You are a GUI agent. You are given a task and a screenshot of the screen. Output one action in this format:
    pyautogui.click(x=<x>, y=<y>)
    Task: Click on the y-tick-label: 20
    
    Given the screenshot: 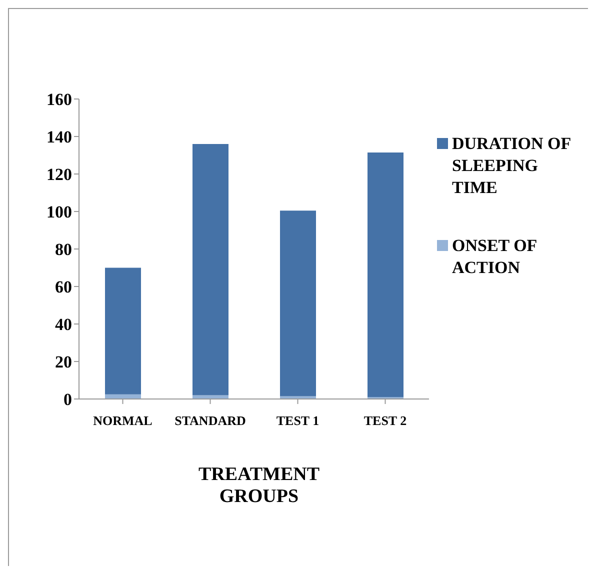 What is the action you would take?
    pyautogui.click(x=63, y=362)
    